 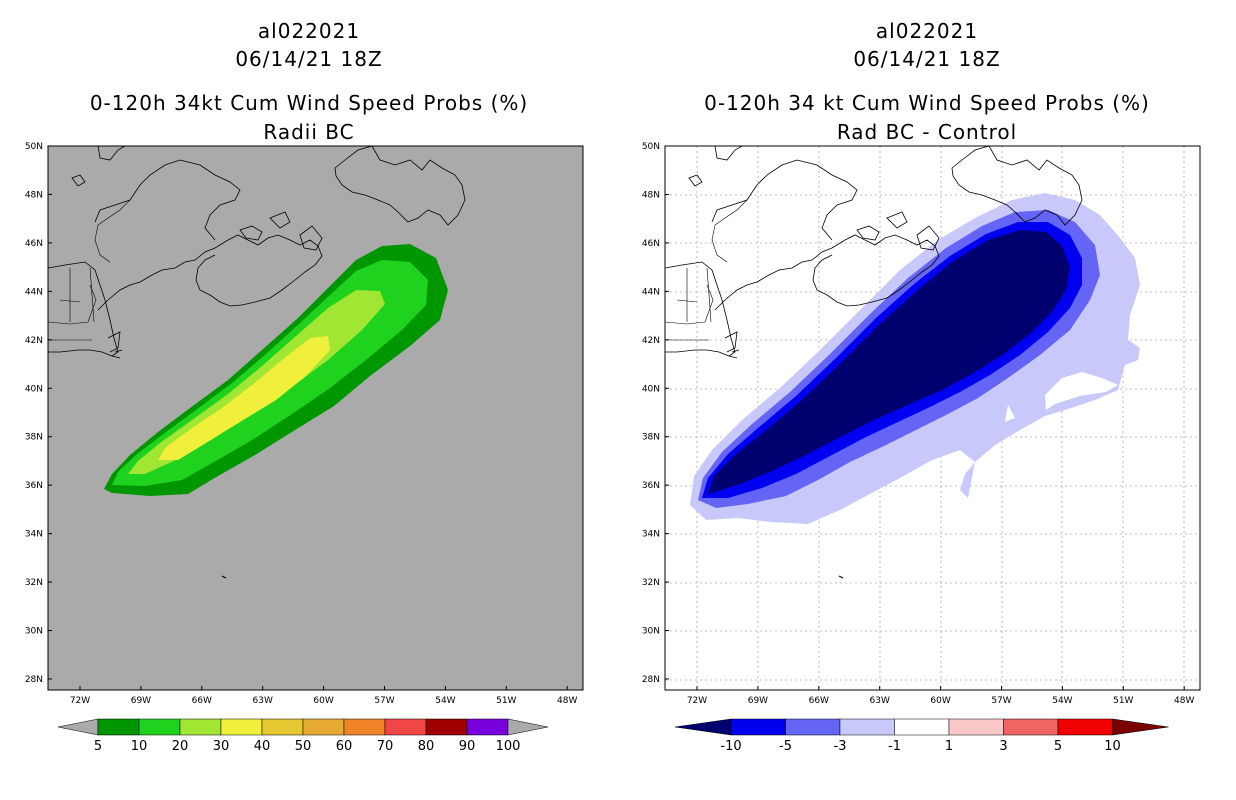 What do you see at coordinates (426, 746) in the screenshot?
I see `left-colorbar-label: 80` at bounding box center [426, 746].